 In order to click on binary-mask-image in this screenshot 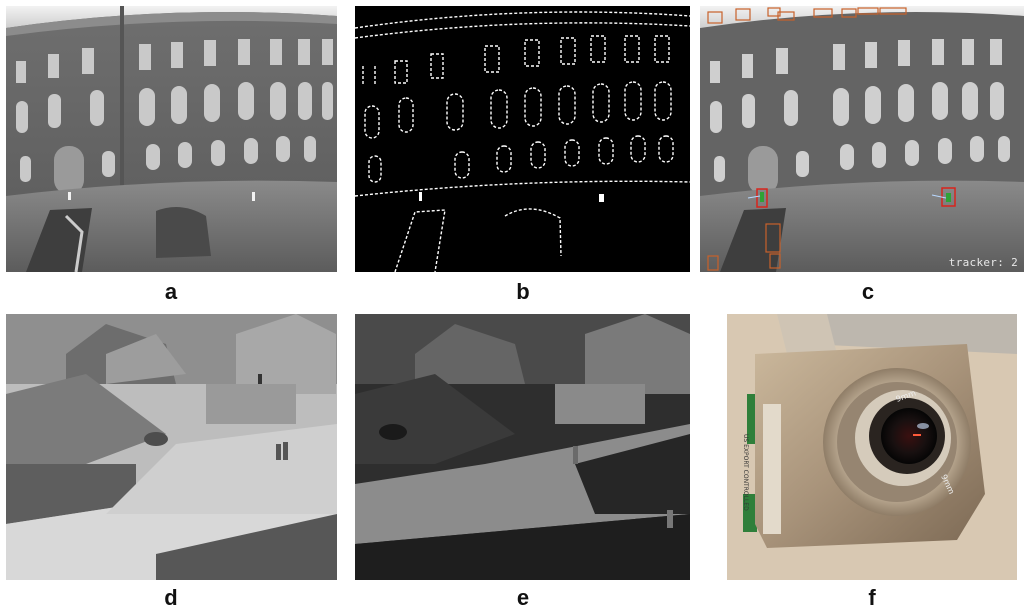, I will do `click(522, 139)`.